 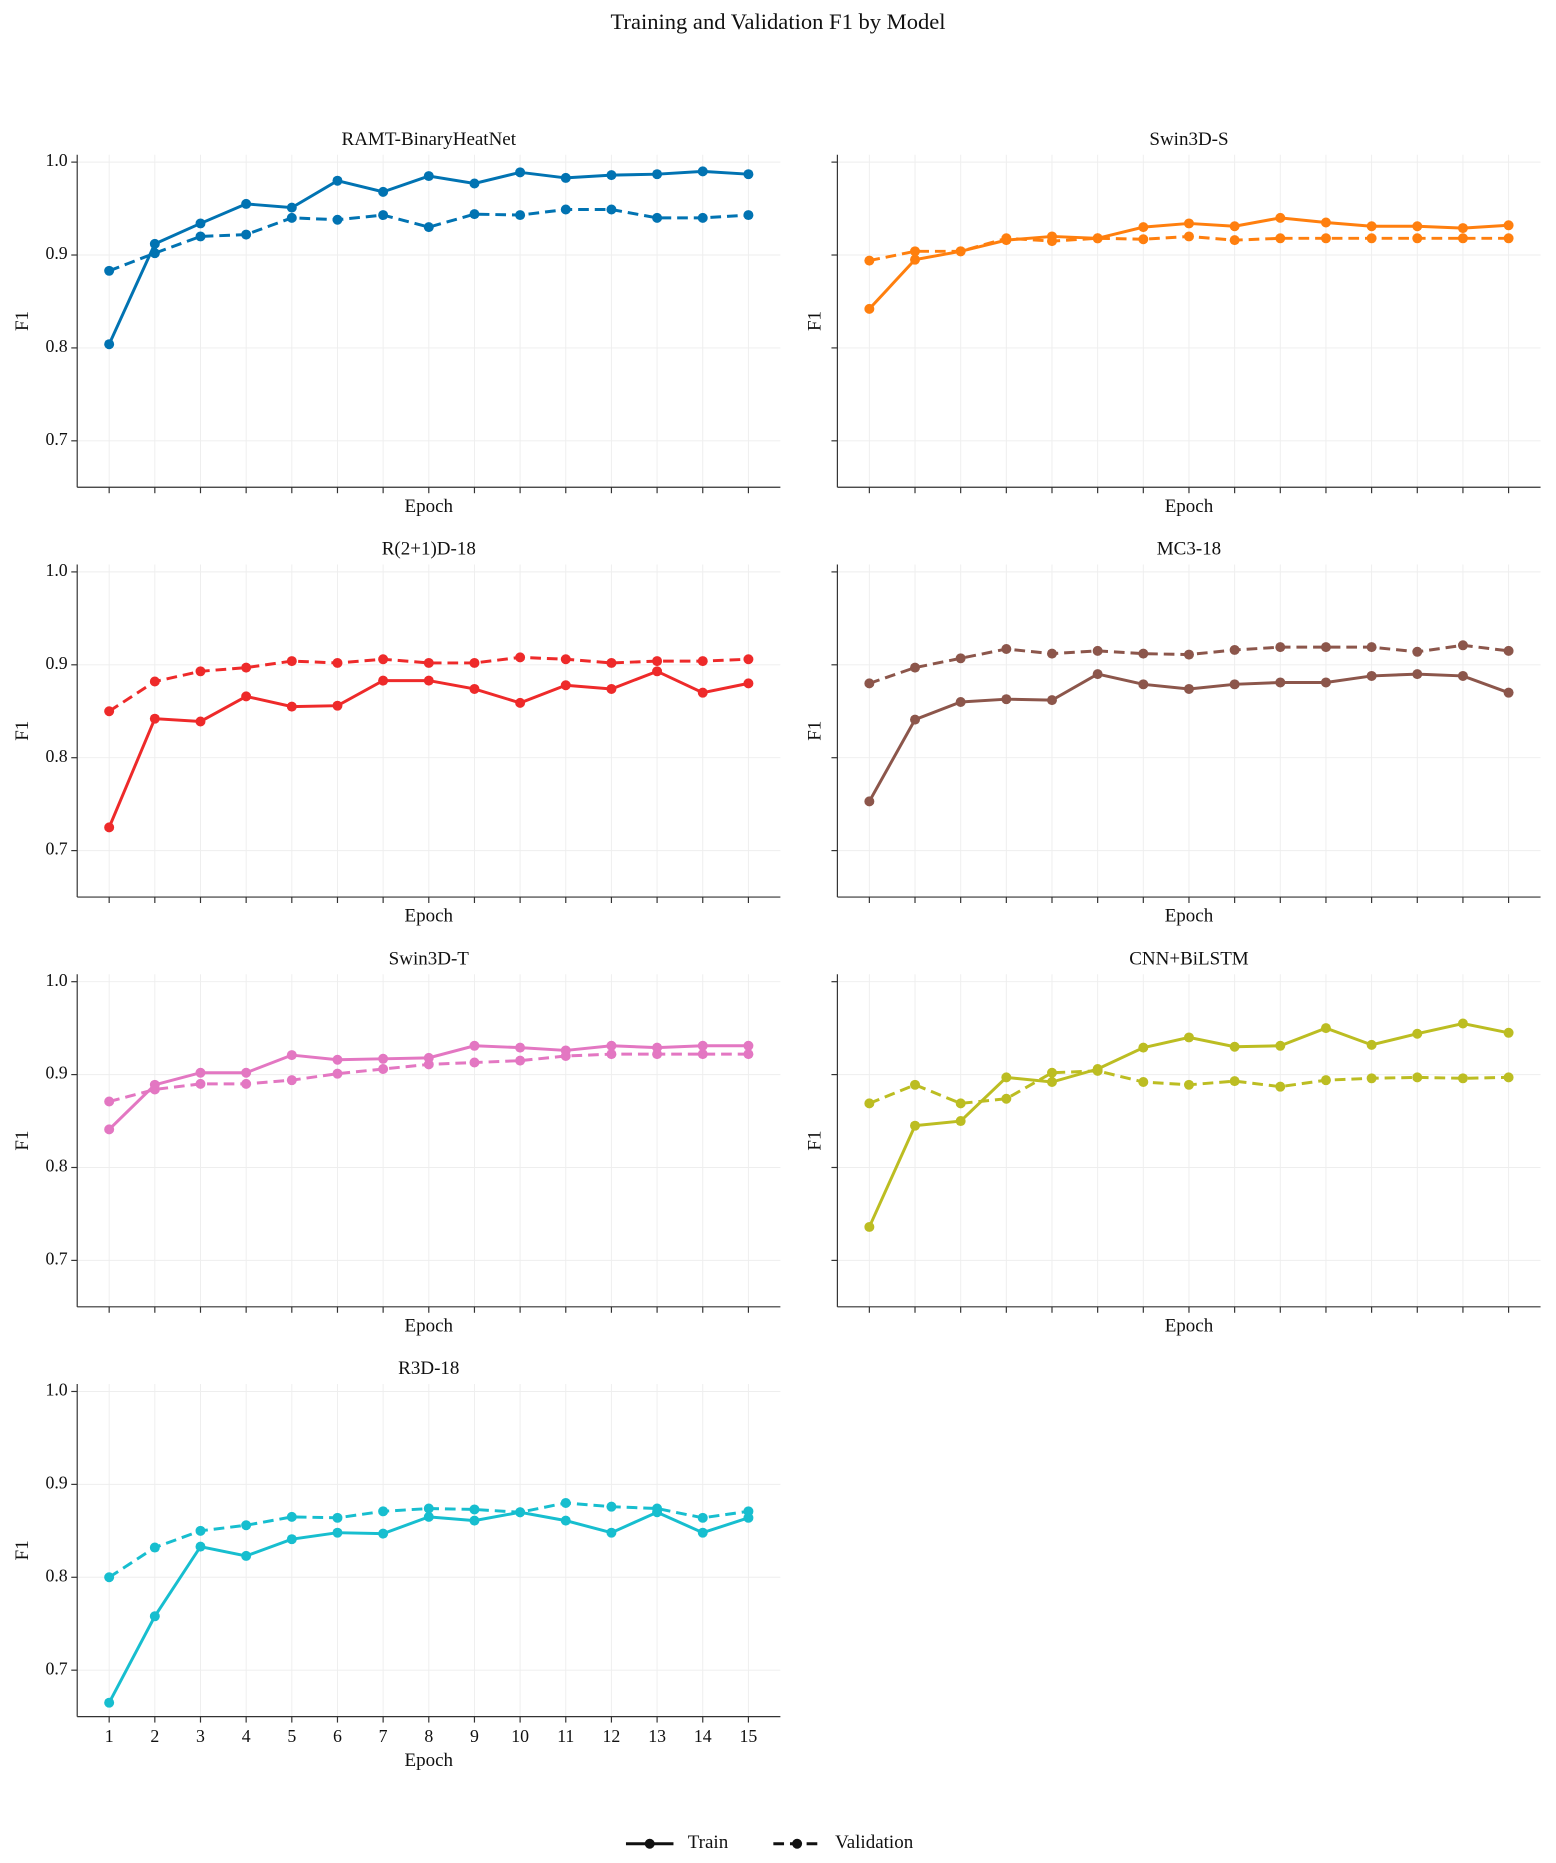 I want to click on subplot-title: R3D-18, so click(x=428, y=1368).